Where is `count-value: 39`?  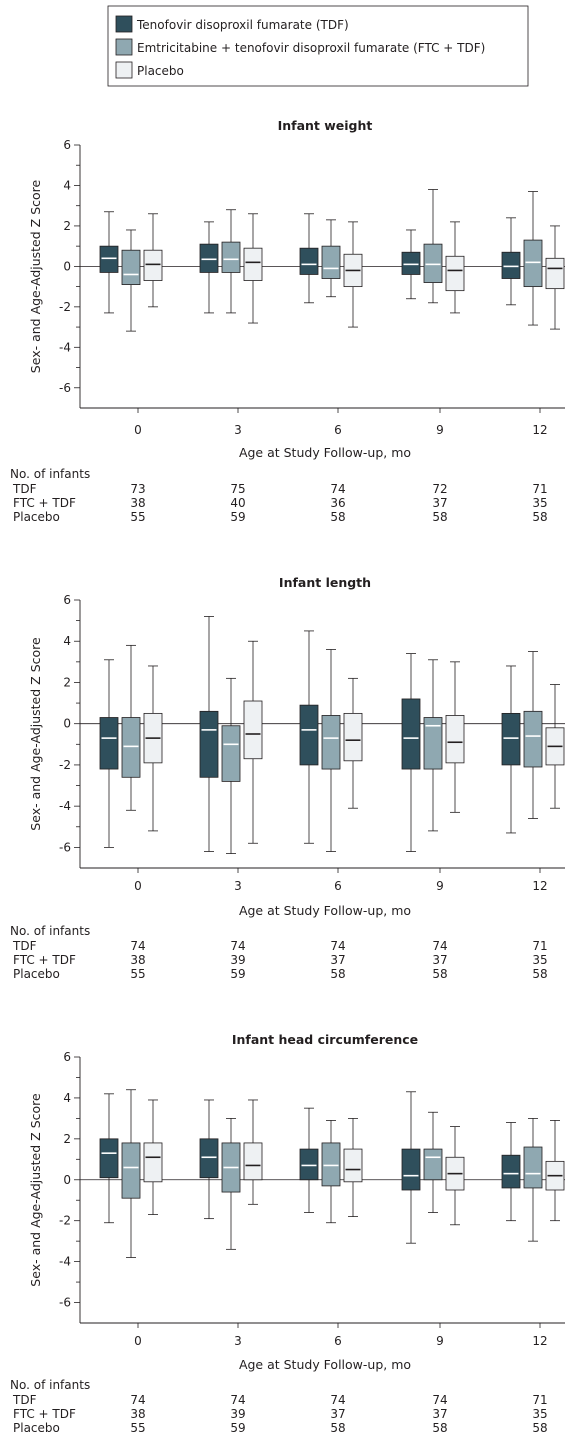
count-value: 39 is located at coordinates (237, 1414).